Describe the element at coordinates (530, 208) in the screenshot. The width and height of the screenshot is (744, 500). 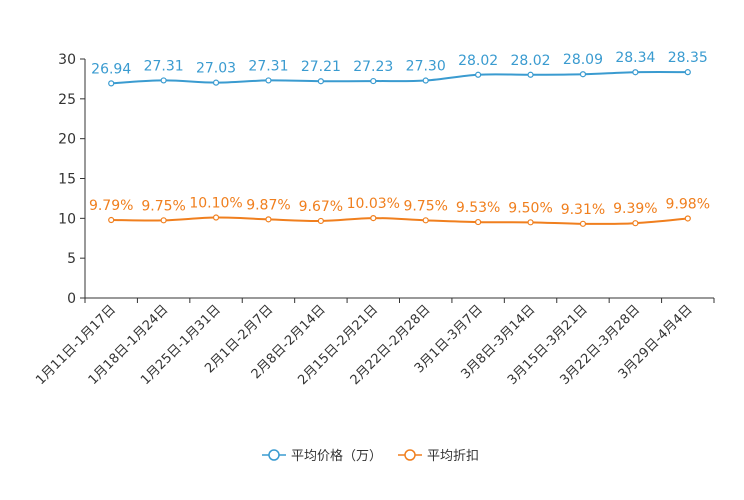
I see `data-label: 9.50%` at that location.